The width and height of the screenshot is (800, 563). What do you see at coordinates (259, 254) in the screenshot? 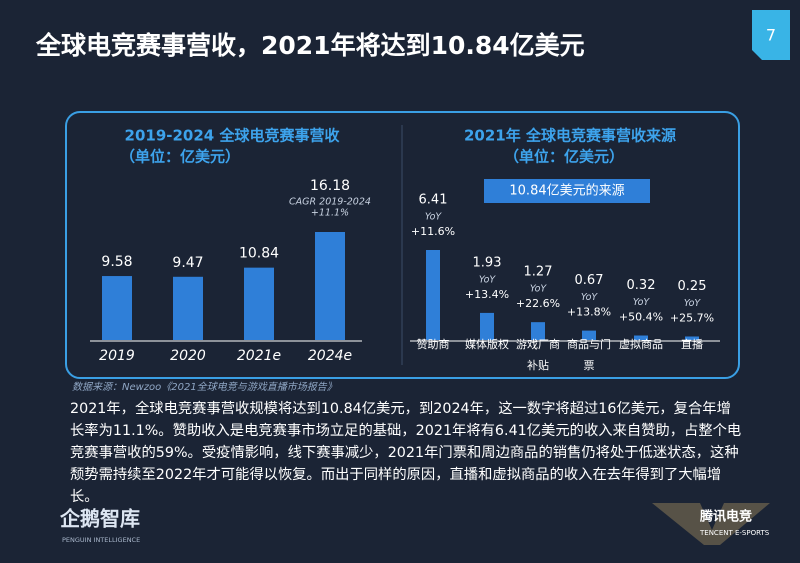
I see `value-label: 10.84` at bounding box center [259, 254].